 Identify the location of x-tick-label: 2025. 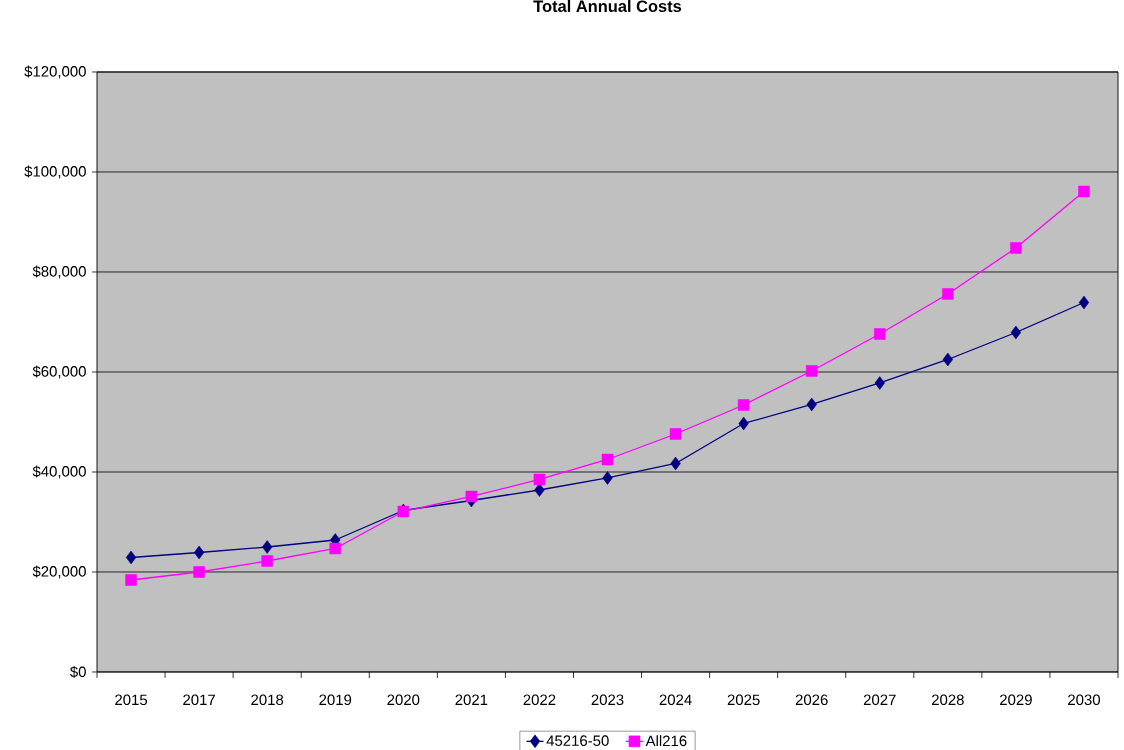
(743, 700).